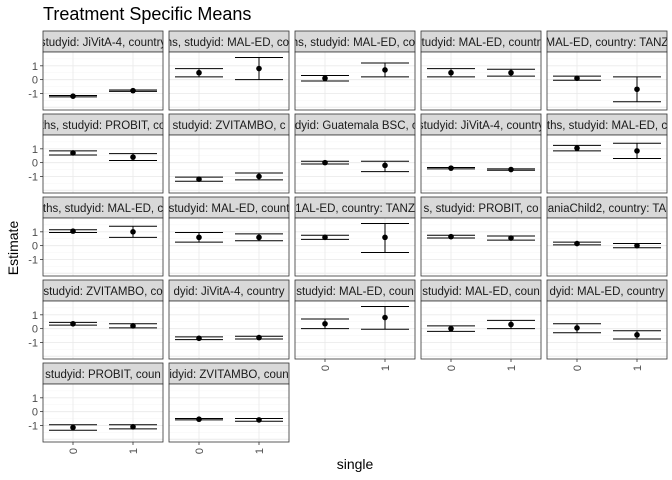 The width and height of the screenshot is (672, 480). I want to click on facet-panel: studyid: JiVitA-4, country, so click(481, 153).